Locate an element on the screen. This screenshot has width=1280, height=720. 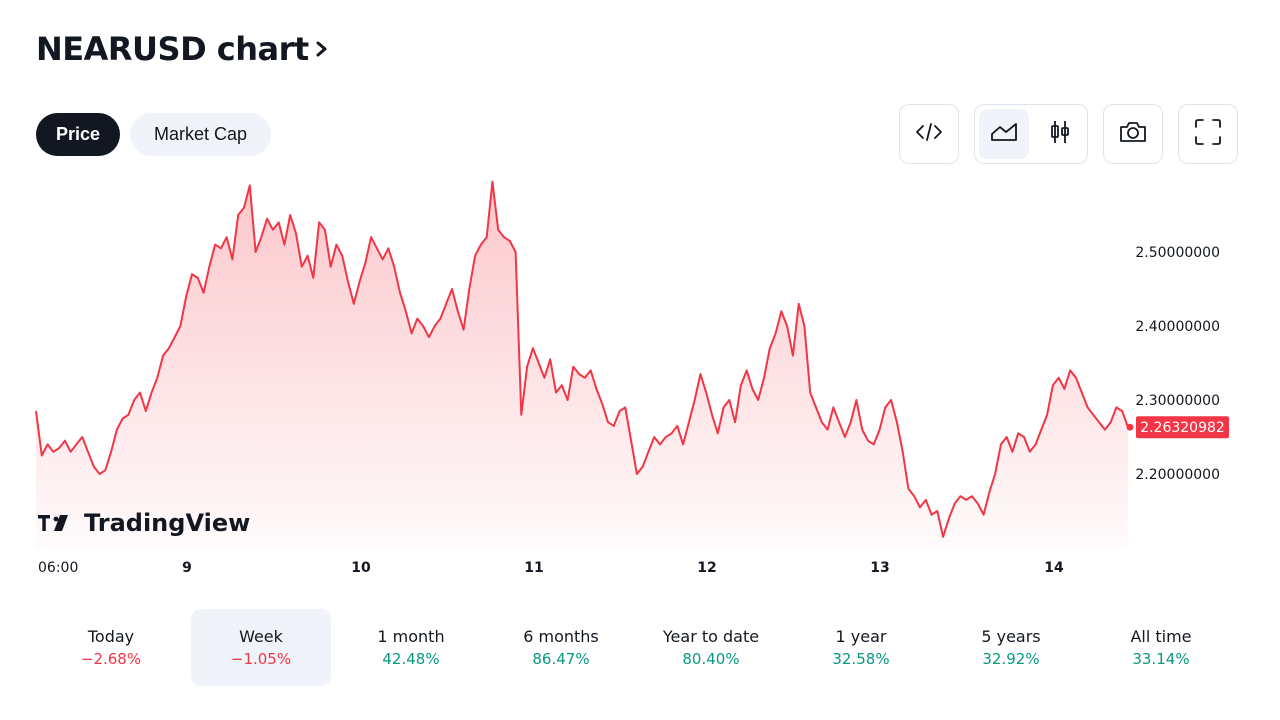
candlestick-icon is located at coordinates (1060, 134).